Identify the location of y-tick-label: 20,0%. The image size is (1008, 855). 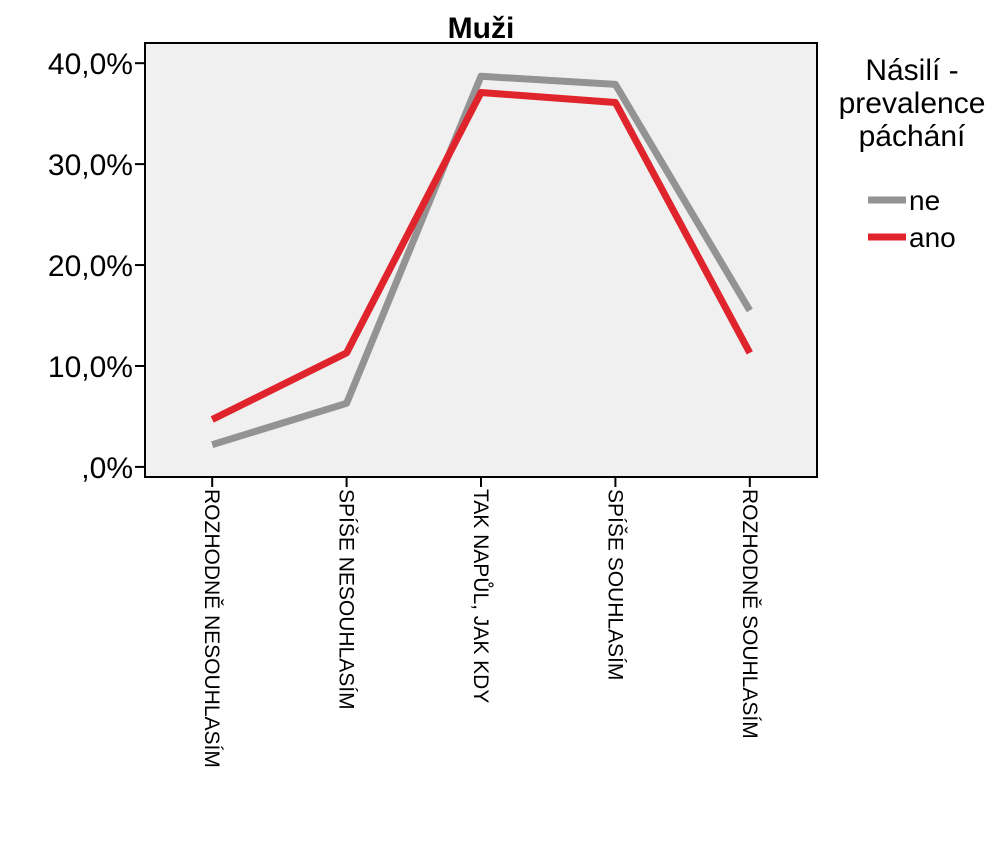
(90, 266).